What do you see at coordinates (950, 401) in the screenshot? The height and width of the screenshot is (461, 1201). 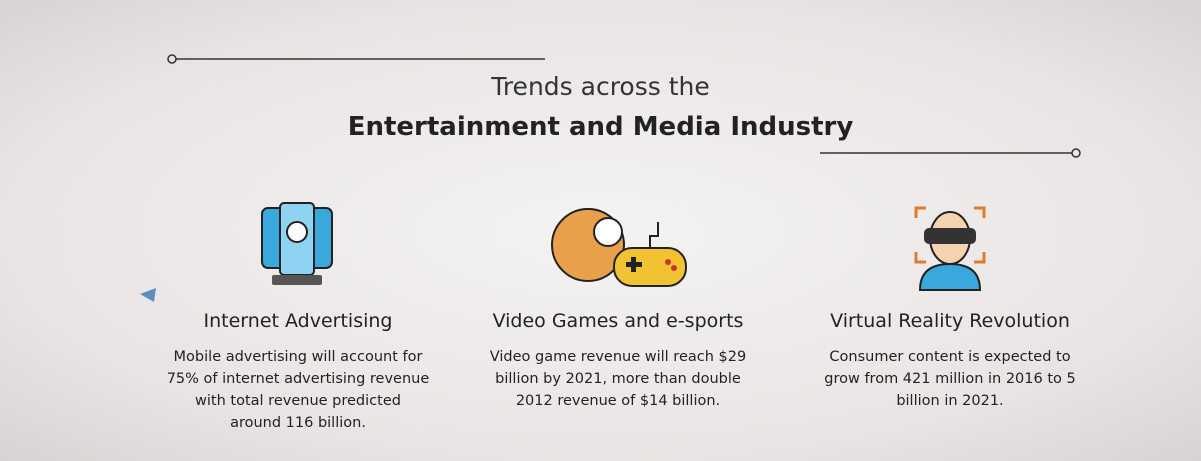 I see `description-line: billion in 2021.` at bounding box center [950, 401].